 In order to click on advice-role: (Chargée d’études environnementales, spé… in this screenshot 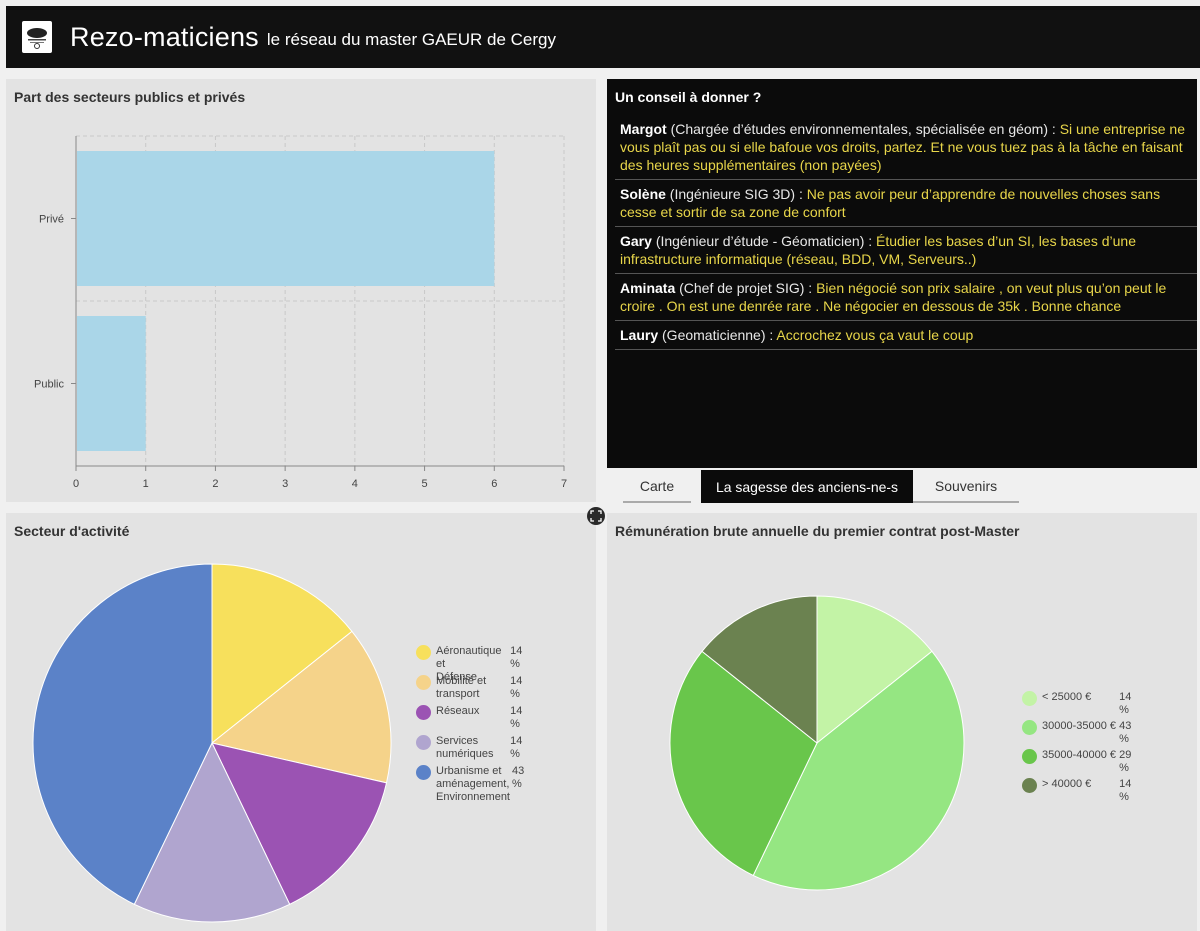, I will do `click(865, 129)`.